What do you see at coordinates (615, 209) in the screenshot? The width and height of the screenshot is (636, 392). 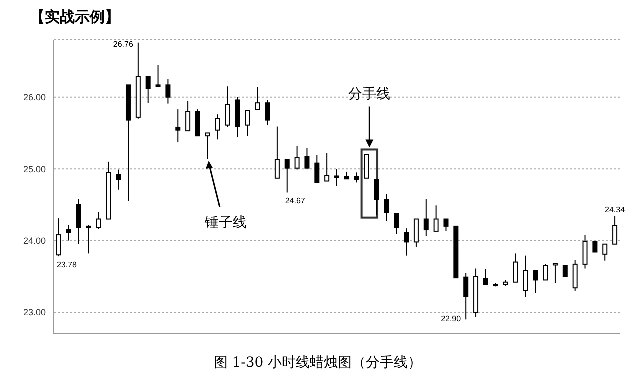 I see `annotation: 24.34` at bounding box center [615, 209].